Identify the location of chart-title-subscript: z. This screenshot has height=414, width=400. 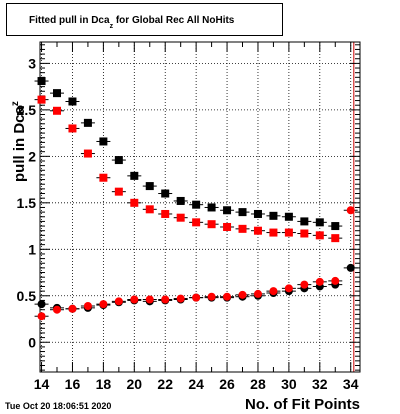
(112, 26).